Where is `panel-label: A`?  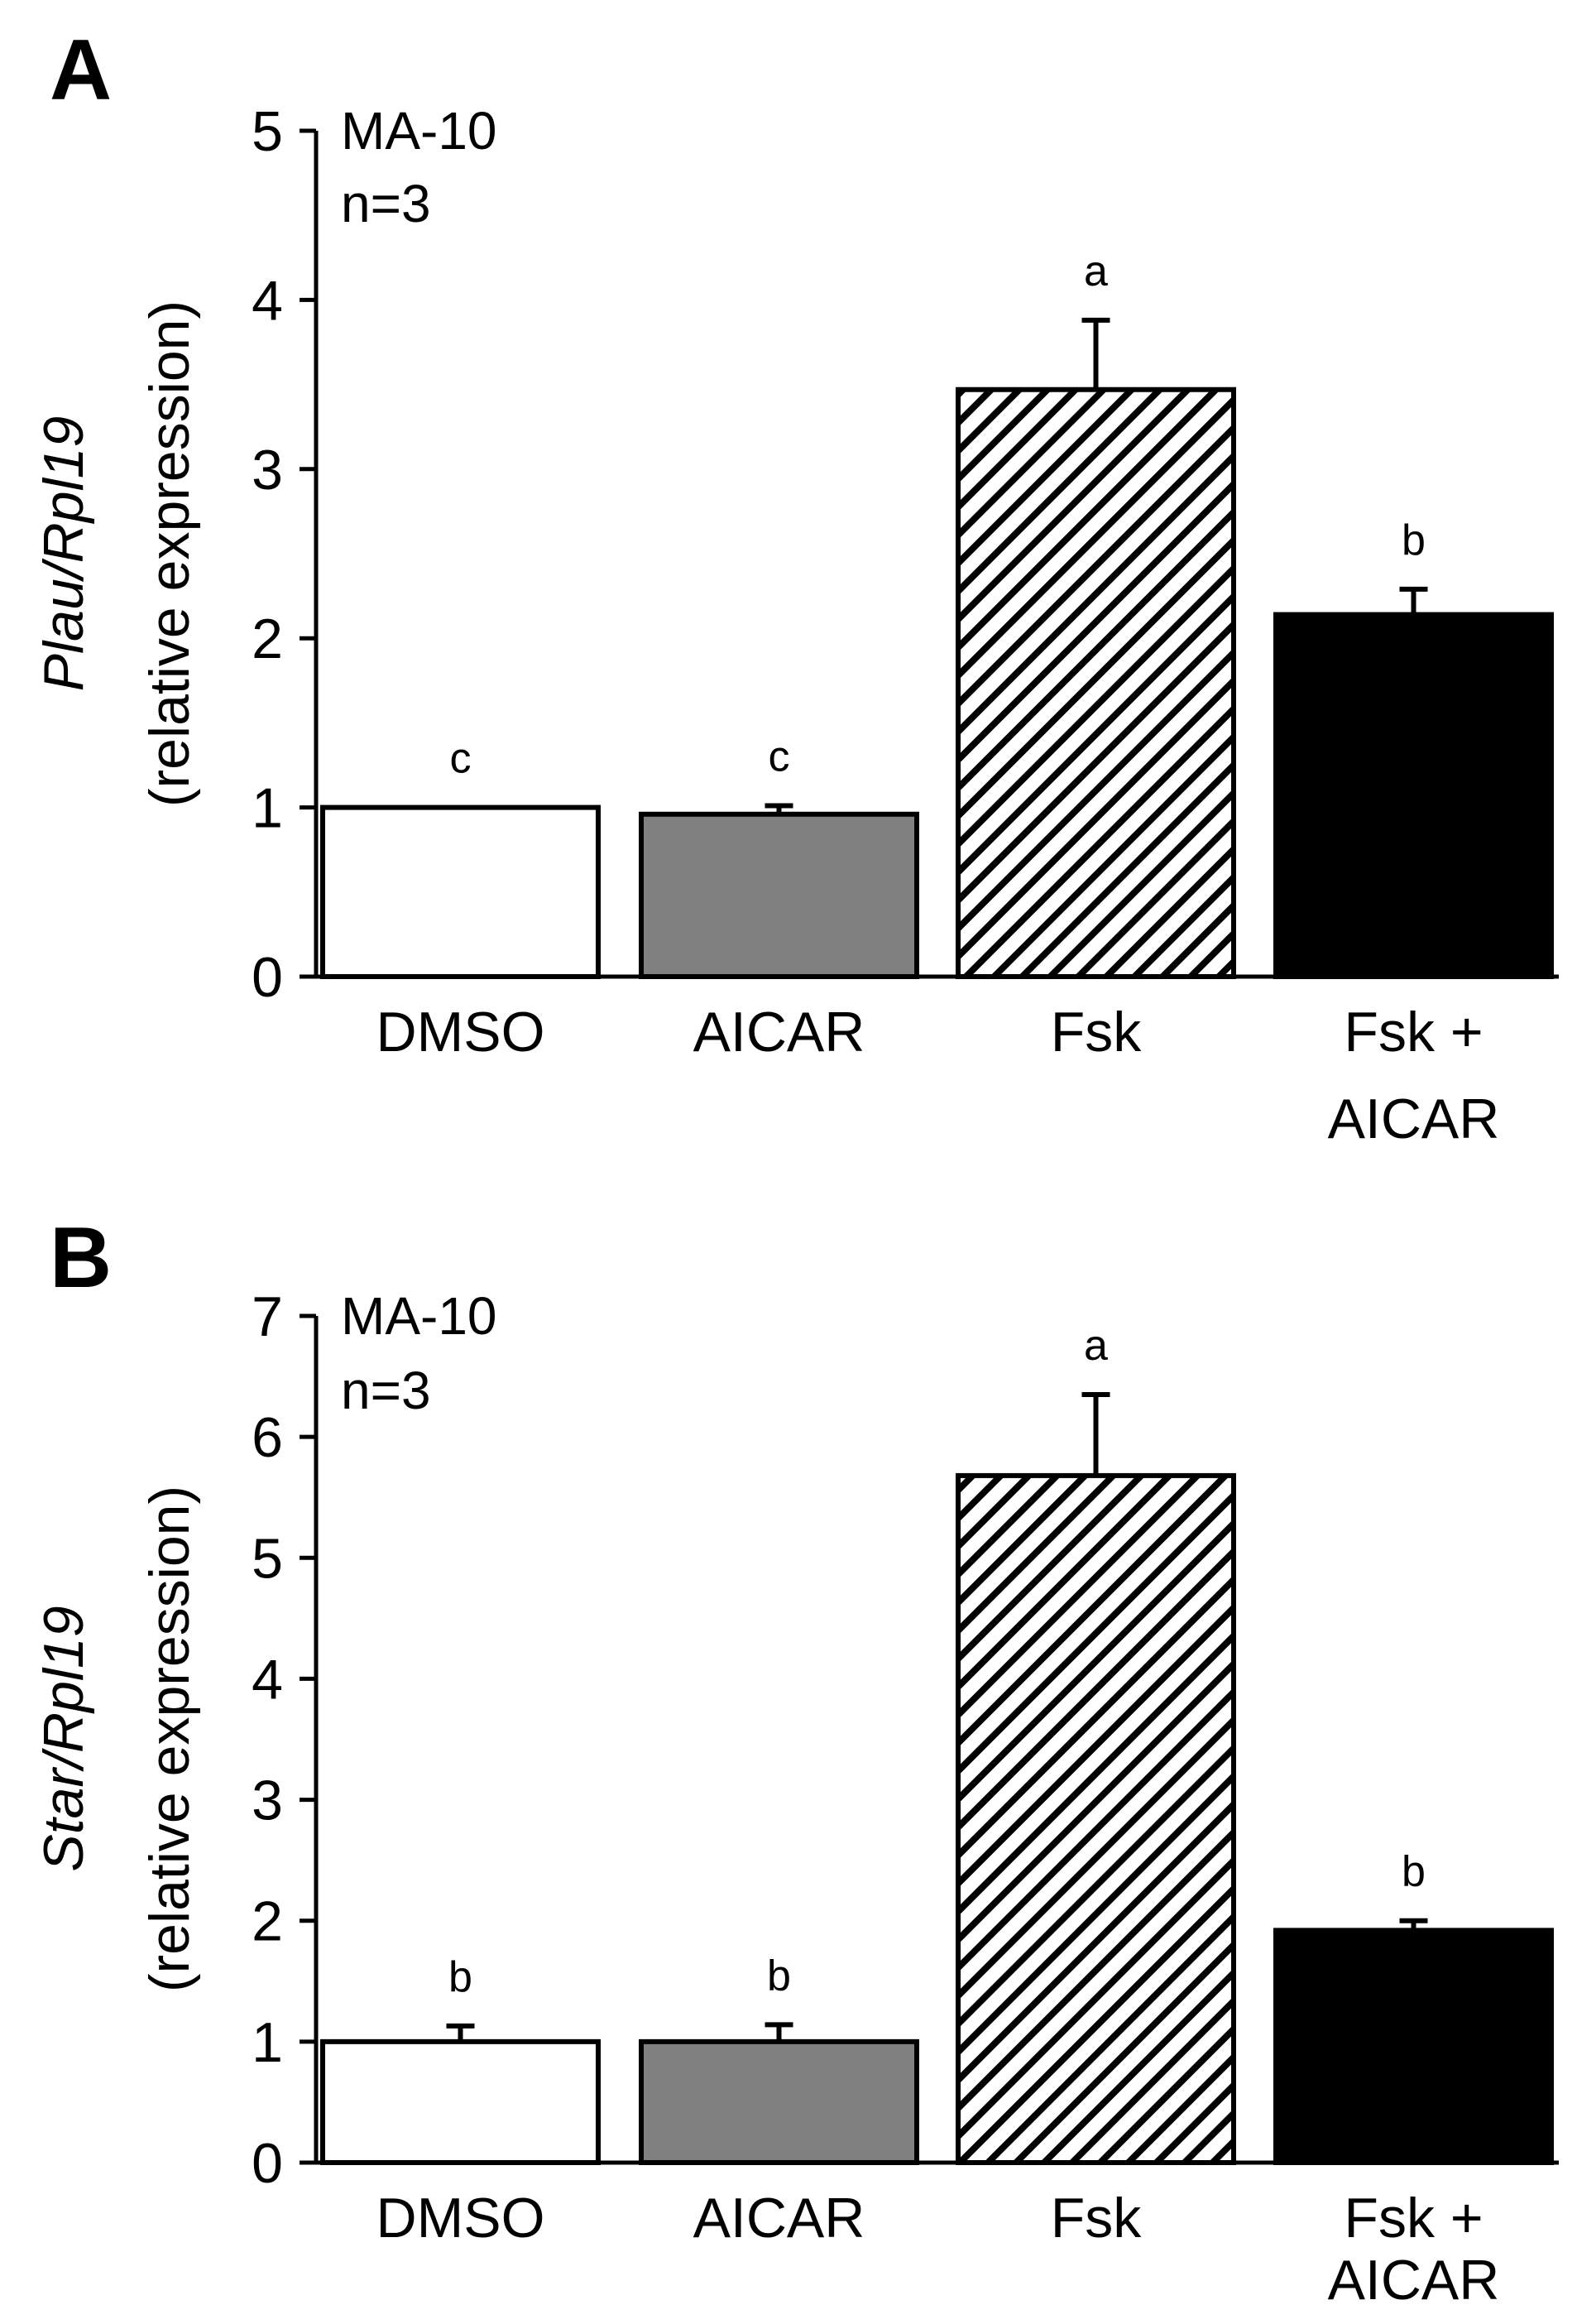 panel-label: A is located at coordinates (81, 70).